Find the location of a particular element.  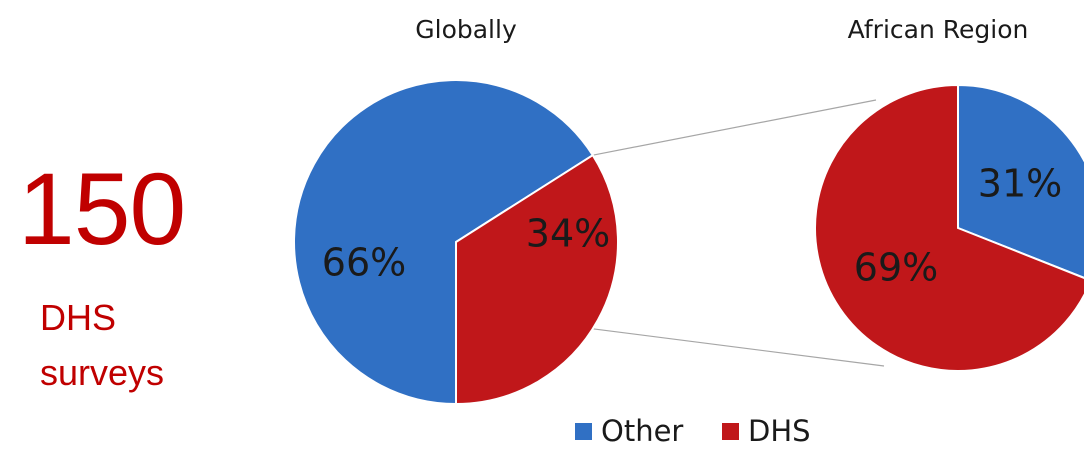

connector-line-bottom is located at coordinates (738, 347).